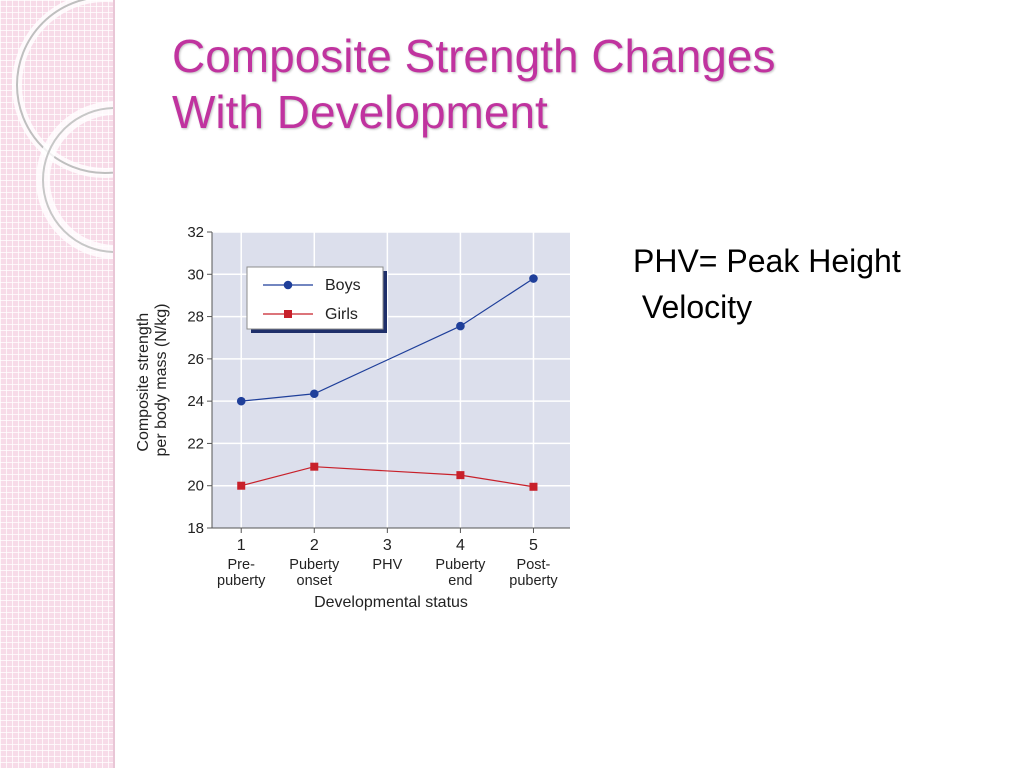  I want to click on x-tick-label-1-line-1: Pre-, so click(242, 565).